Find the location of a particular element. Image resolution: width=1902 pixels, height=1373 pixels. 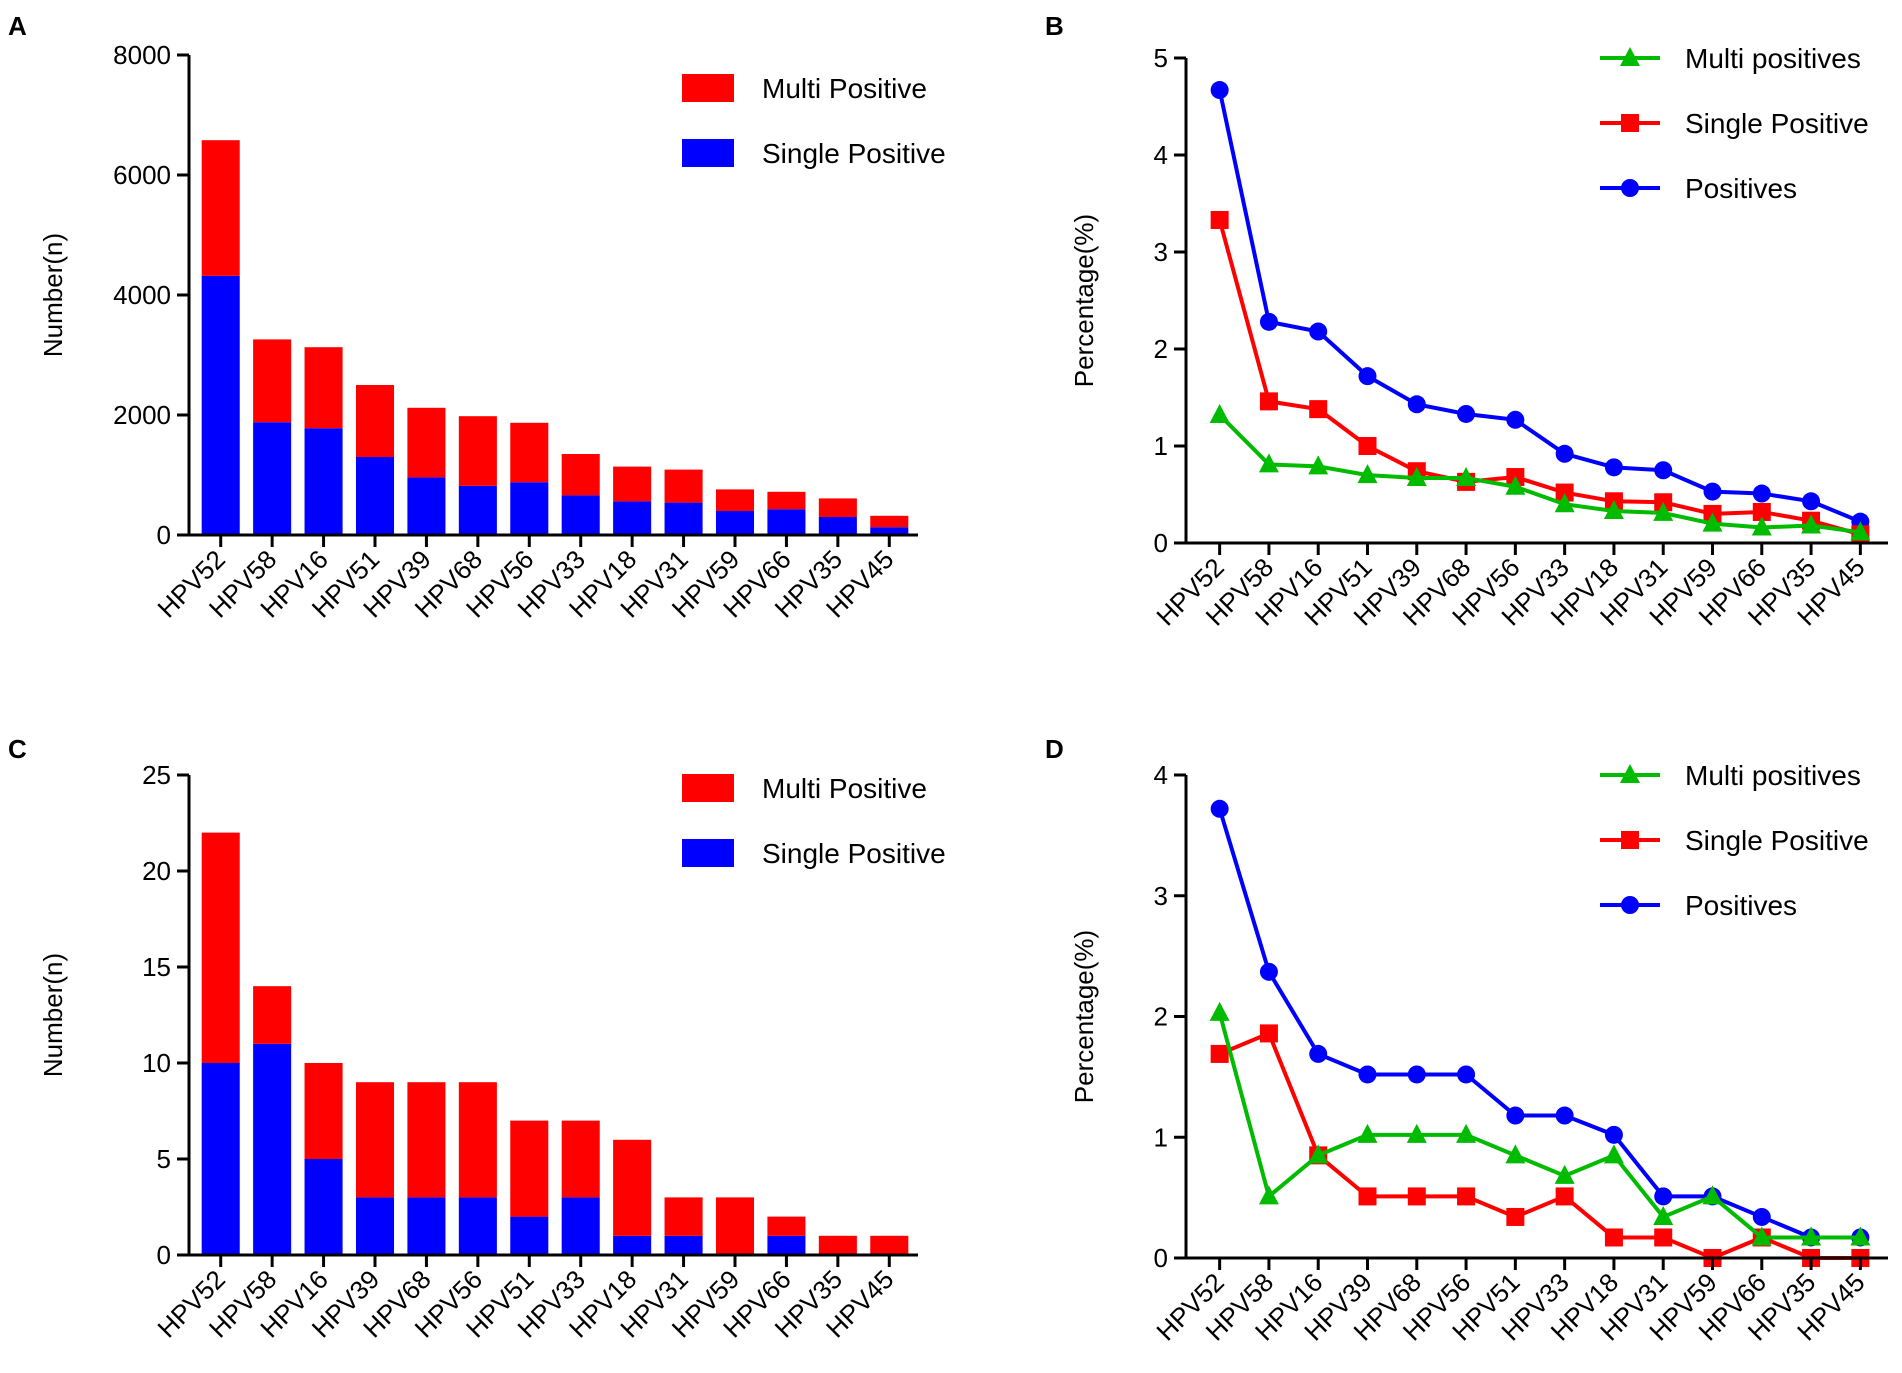

marker-single-positive-hpv16 is located at coordinates (1318, 409).